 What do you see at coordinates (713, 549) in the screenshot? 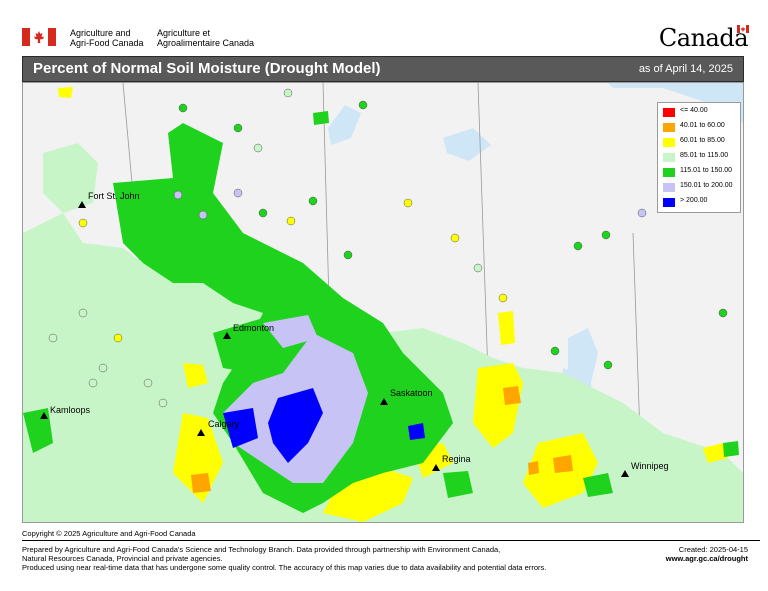
I see `created-date: Created: 2025-04-15` at bounding box center [713, 549].